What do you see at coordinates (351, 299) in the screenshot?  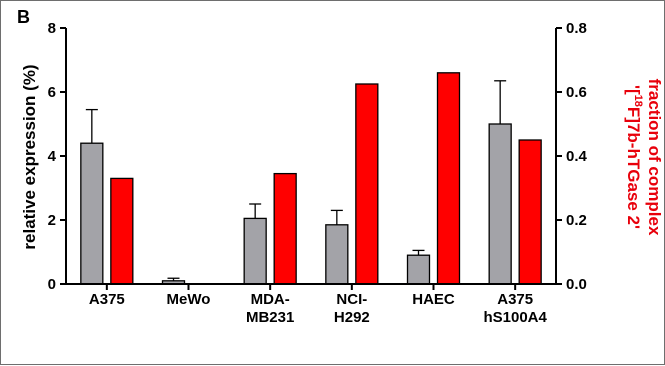 I see `x-tick-label-3-0: NCI-` at bounding box center [351, 299].